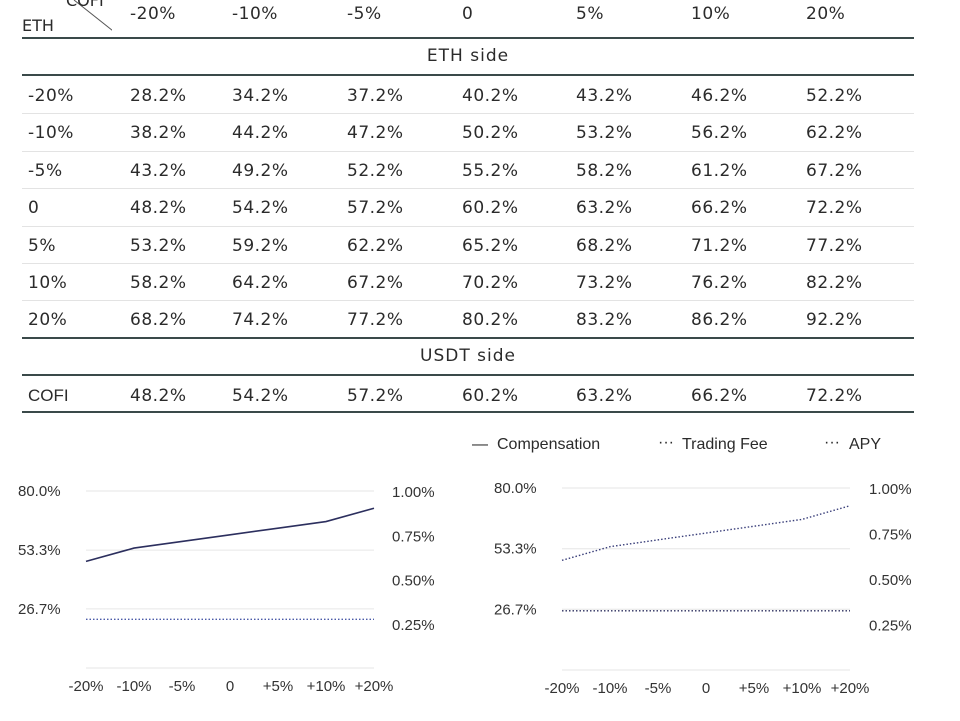 This screenshot has height=721, width=960. Describe the element at coordinates (826, 14) in the screenshot. I see `column-header: 20%` at that location.